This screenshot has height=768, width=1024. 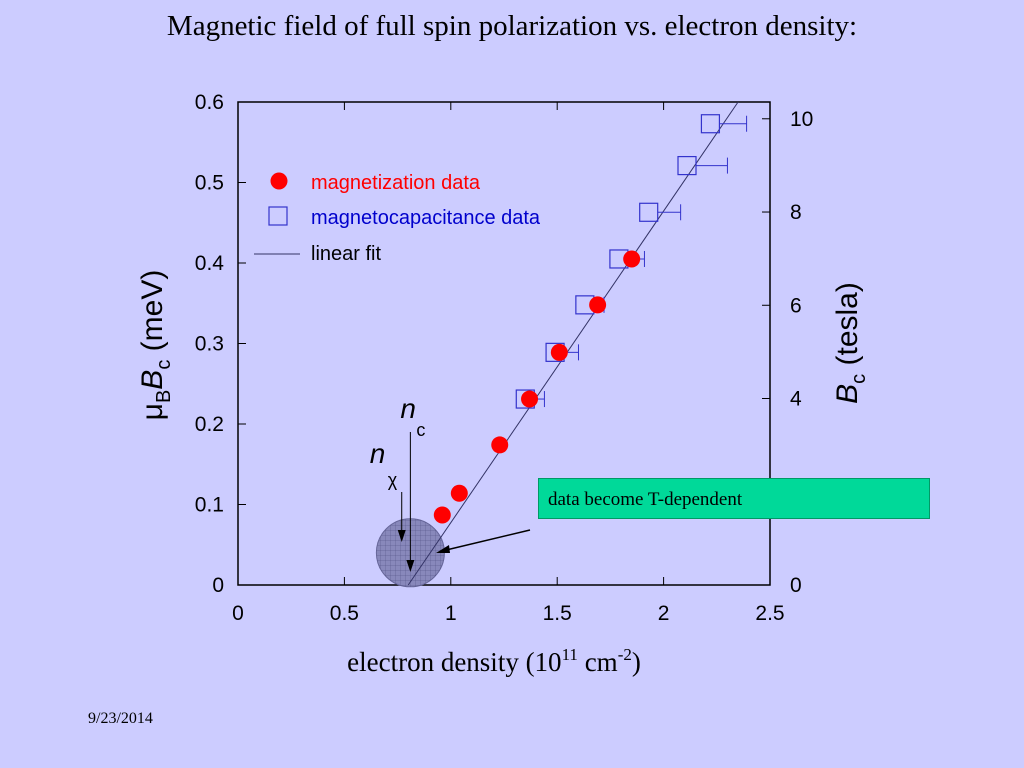 What do you see at coordinates (209, 183) in the screenshot?
I see `y-tick-label: 0.5` at bounding box center [209, 183].